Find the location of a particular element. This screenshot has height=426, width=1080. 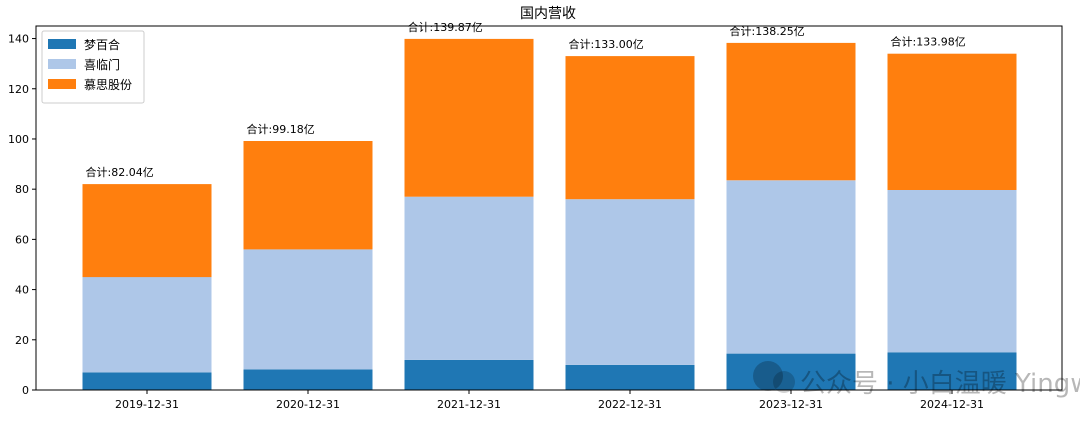

y-tick-label-0: 0 is located at coordinates (25, 390).